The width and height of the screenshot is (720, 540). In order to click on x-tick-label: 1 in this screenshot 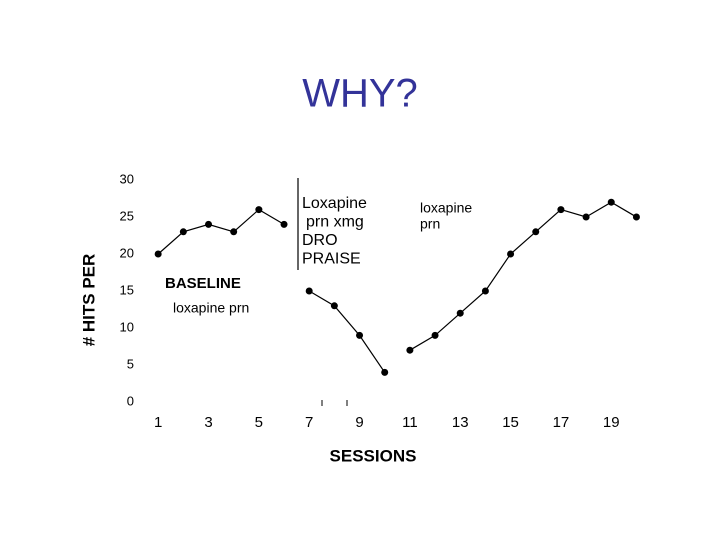, I will do `click(158, 422)`.